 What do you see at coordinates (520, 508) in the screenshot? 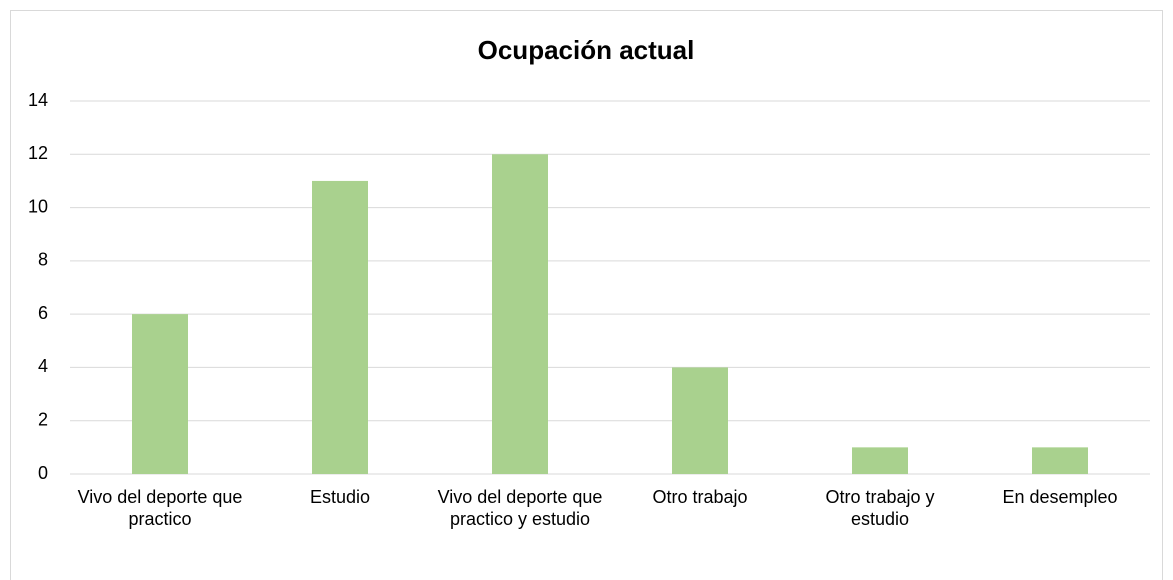
I see `x-tick-label: Vivo del deporte que practico y estudio` at bounding box center [520, 508].